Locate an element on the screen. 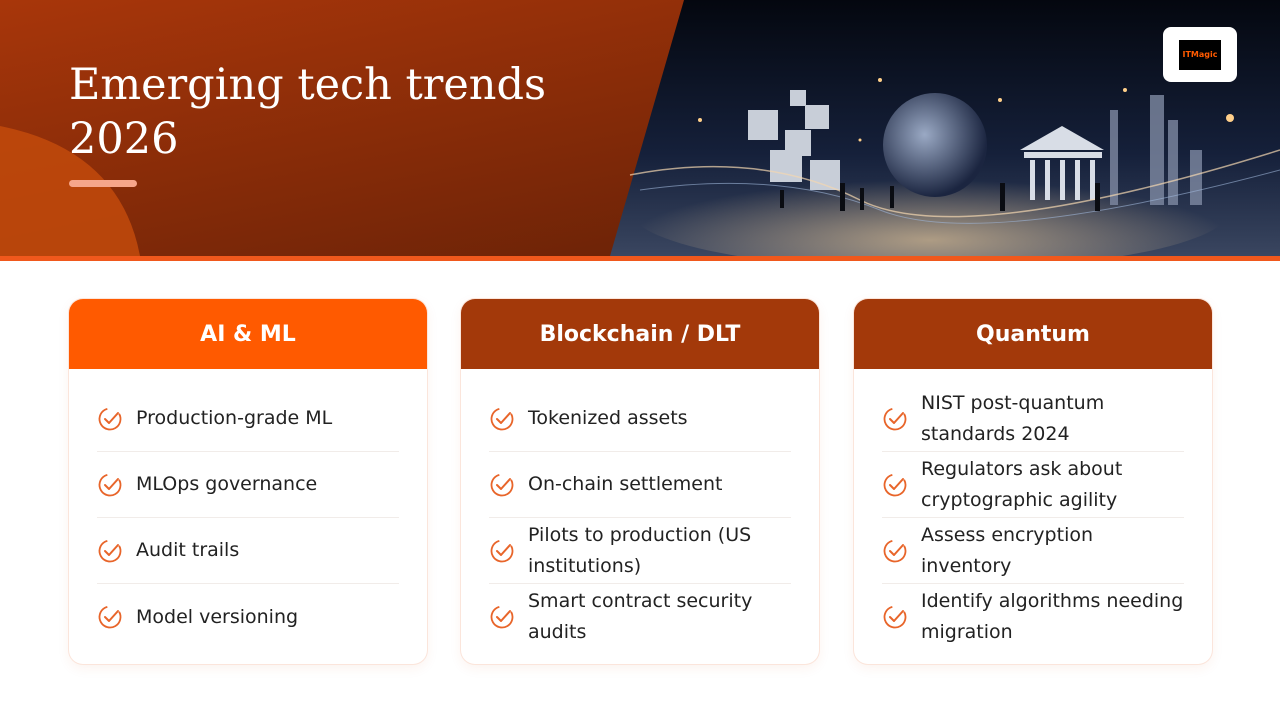 The image size is (1280, 720). item-text: MLOps governance is located at coordinates (227, 484).